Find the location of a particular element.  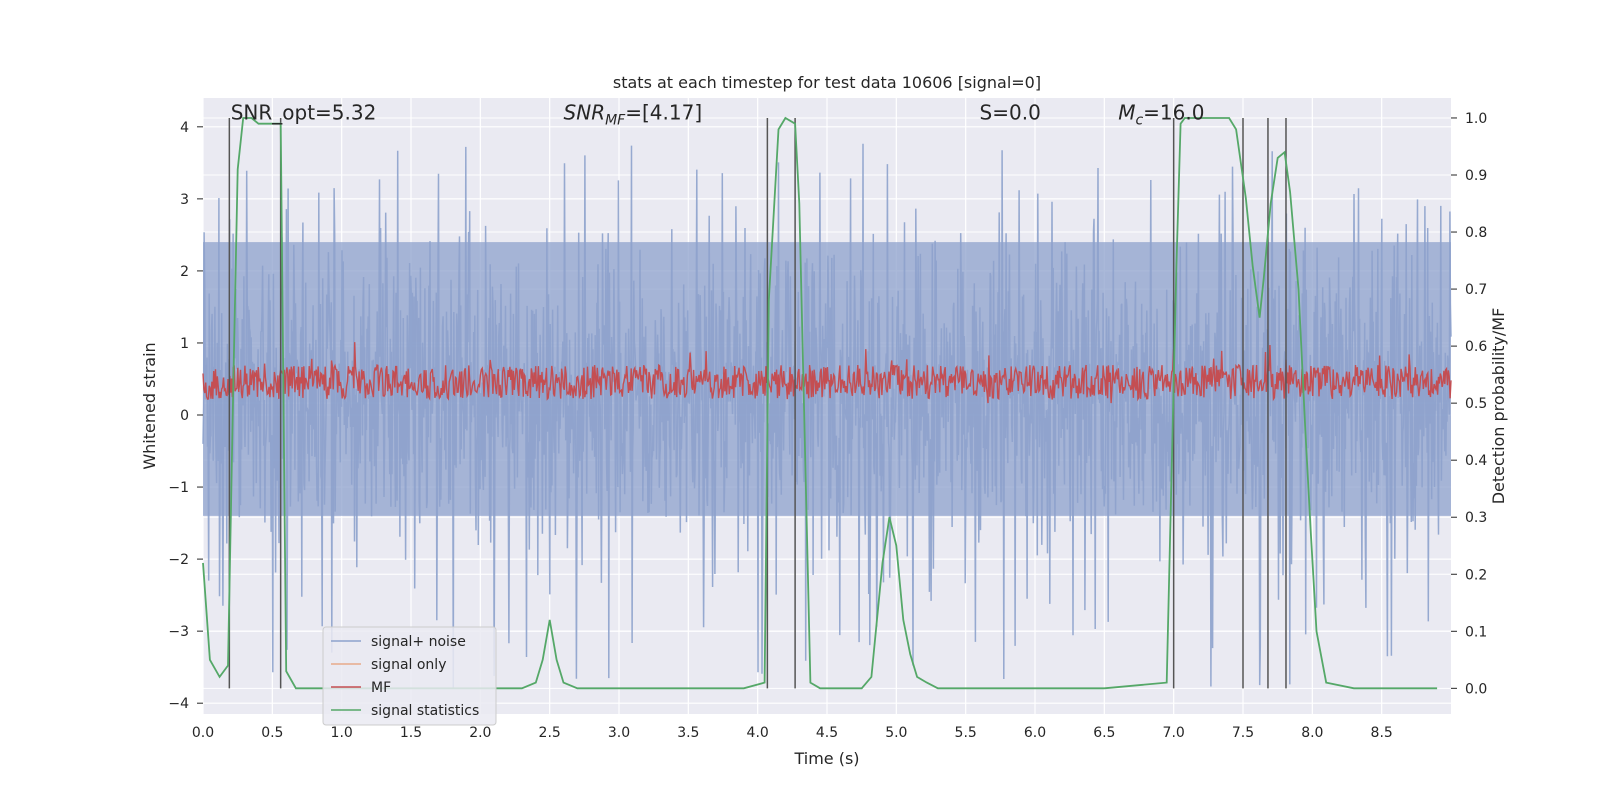

y-tick-label: −1 is located at coordinates (178, 488).